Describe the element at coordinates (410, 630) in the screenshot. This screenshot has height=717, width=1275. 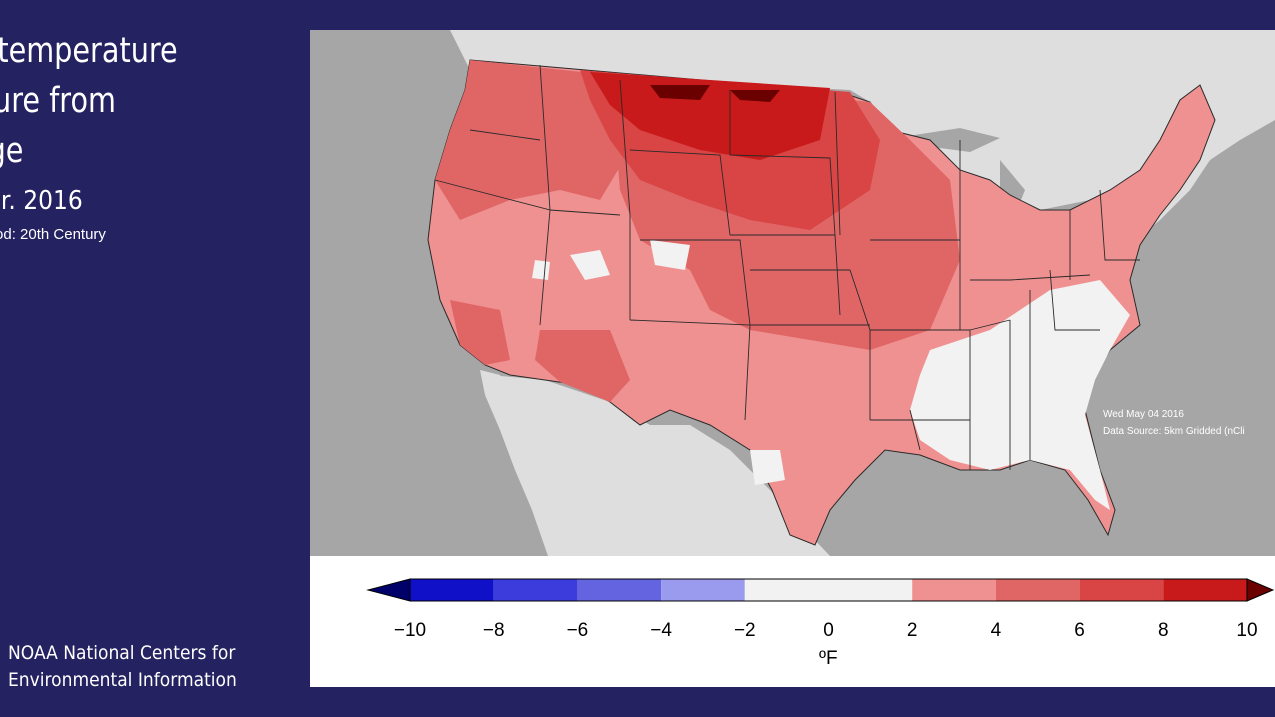
I see `legend-tick-label: −10` at that location.